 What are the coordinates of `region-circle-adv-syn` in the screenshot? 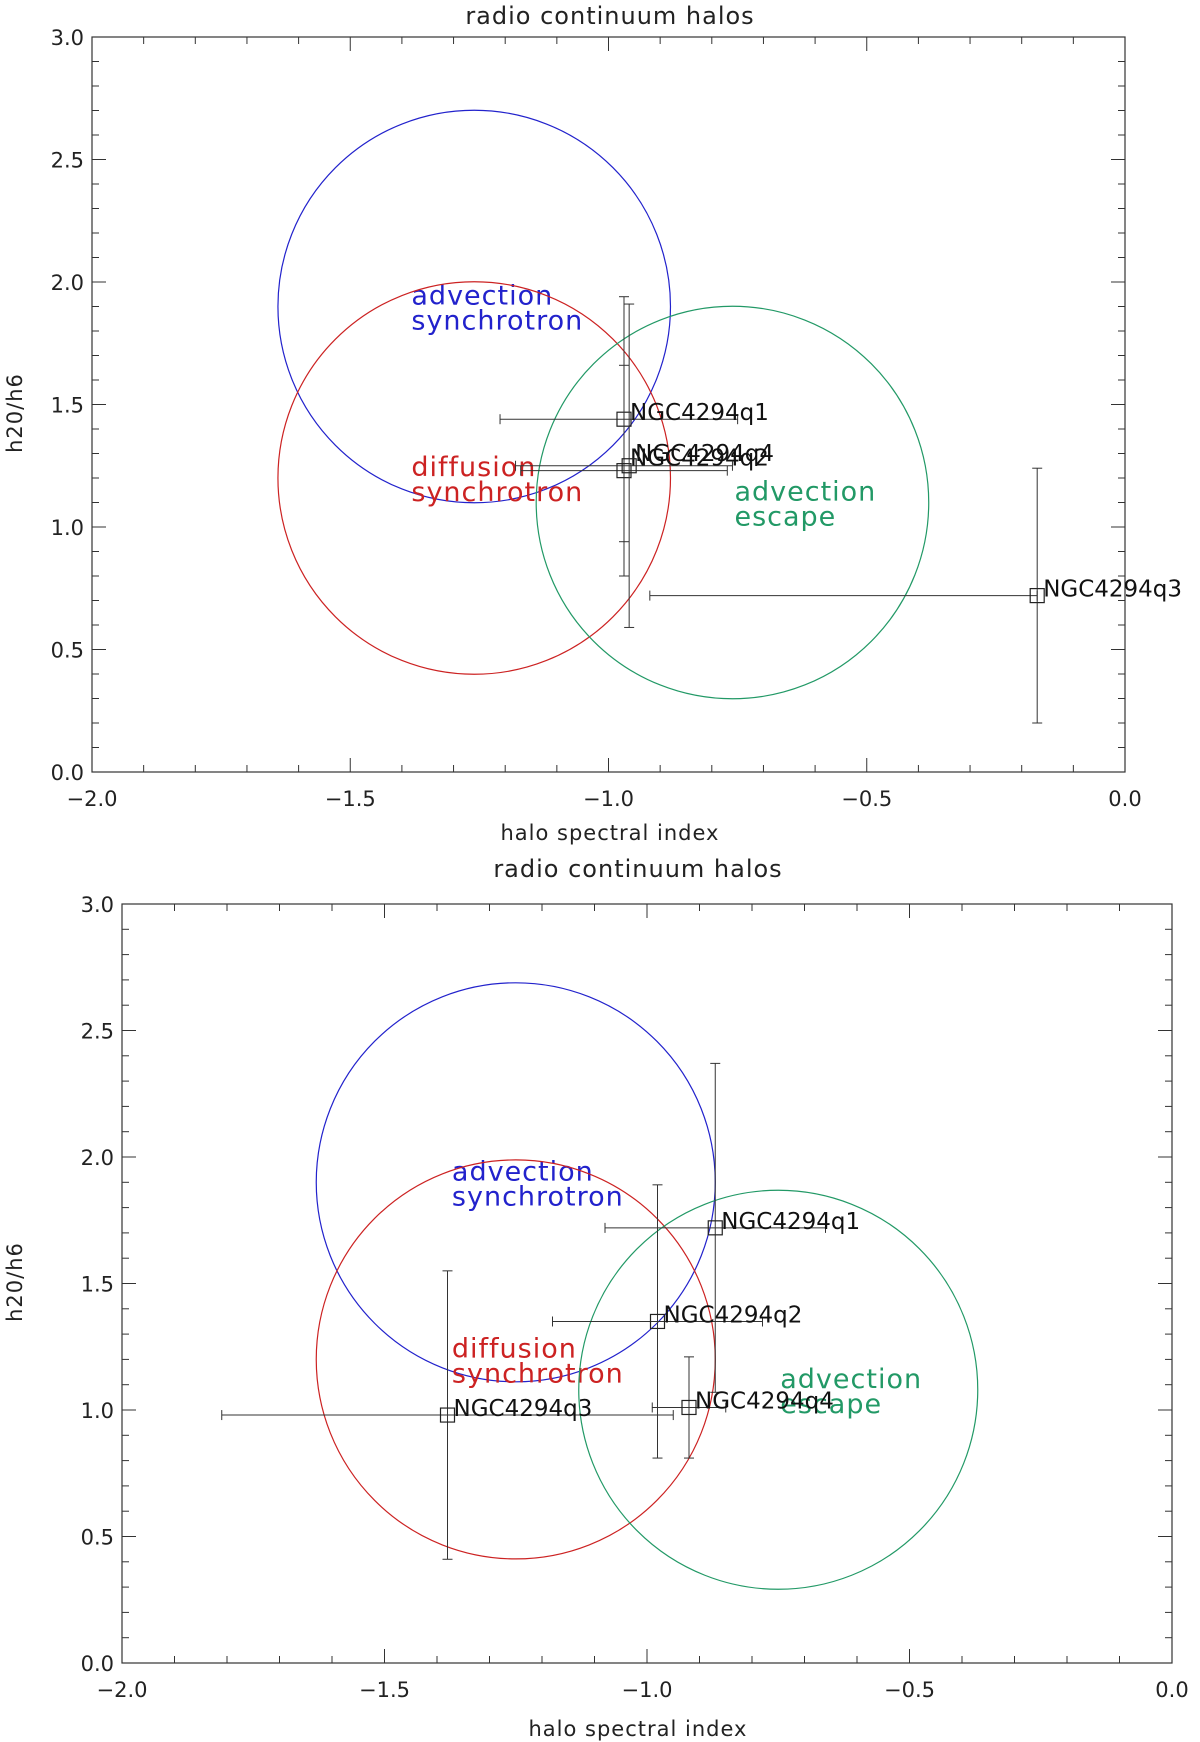 It's located at (474, 306).